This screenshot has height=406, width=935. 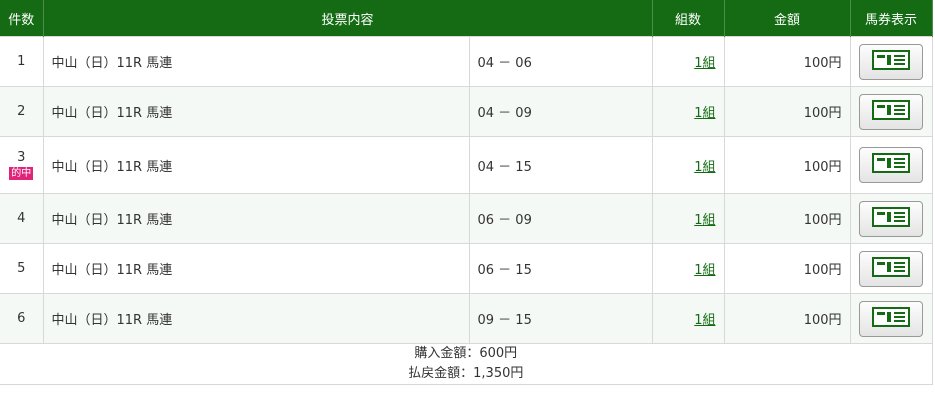 I want to click on table-row: 6 中山（日）11R 馬連 09 － 15 1組 100円, so click(x=466, y=318).